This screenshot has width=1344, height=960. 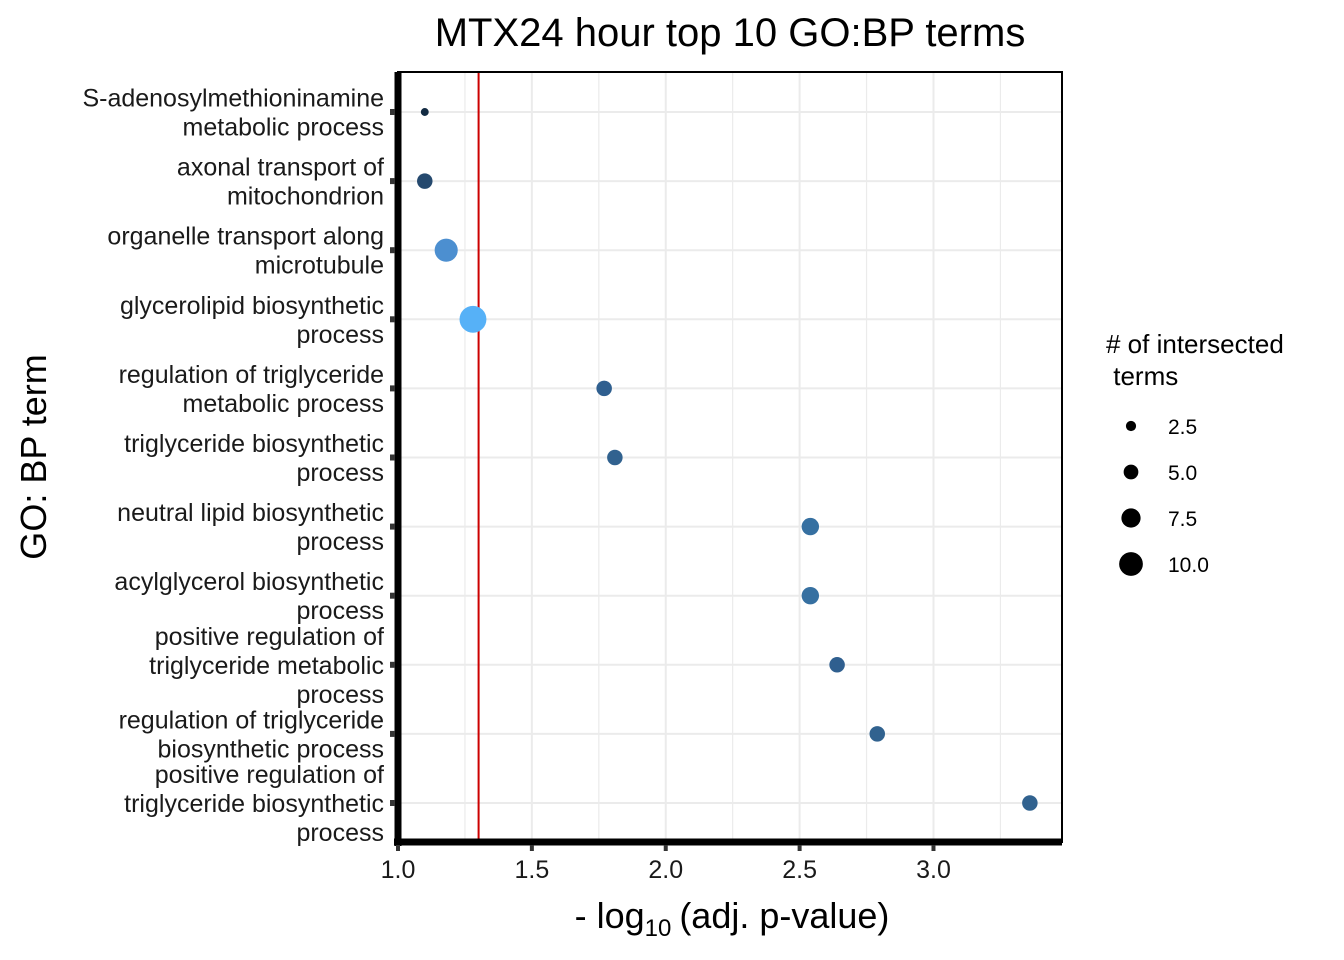 I want to click on legend-key-label: 7.5, so click(x=1182, y=519).